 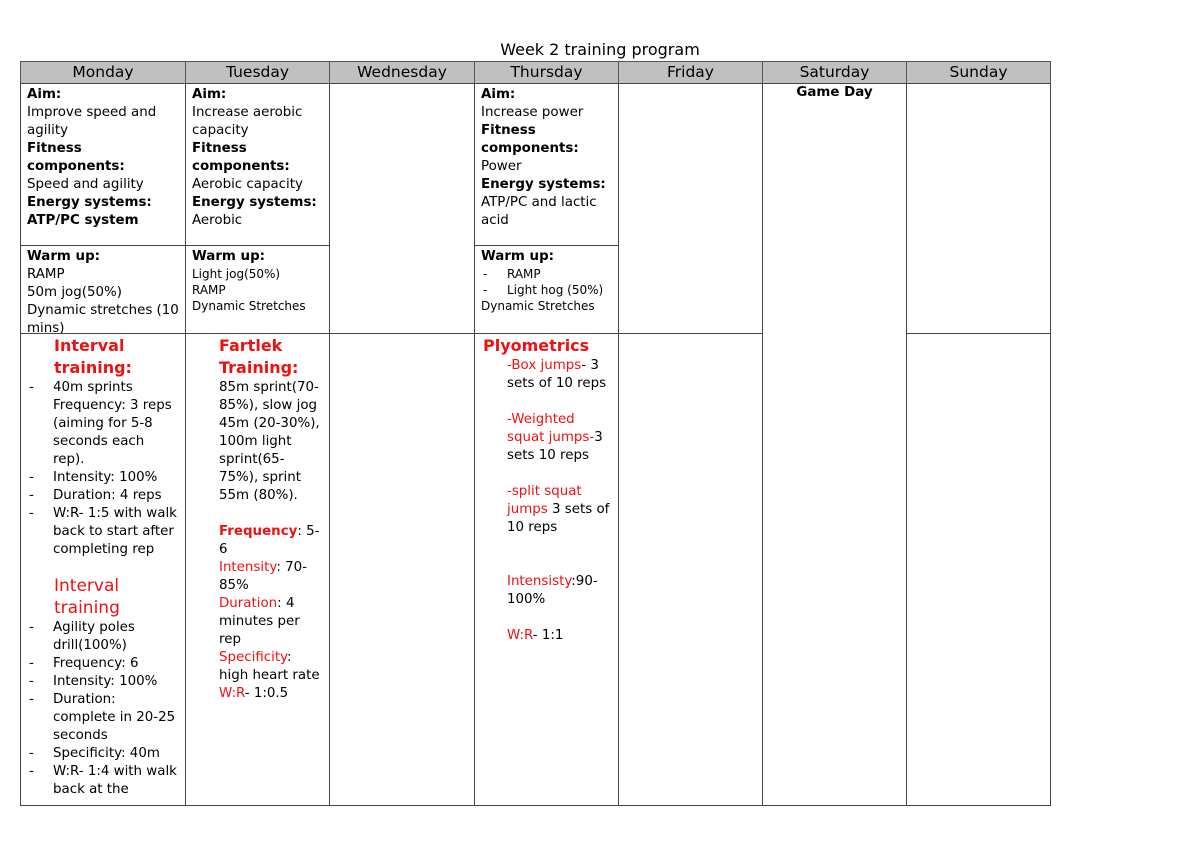 What do you see at coordinates (85, 184) in the screenshot?
I see `fitness-text: Speed and agility` at bounding box center [85, 184].